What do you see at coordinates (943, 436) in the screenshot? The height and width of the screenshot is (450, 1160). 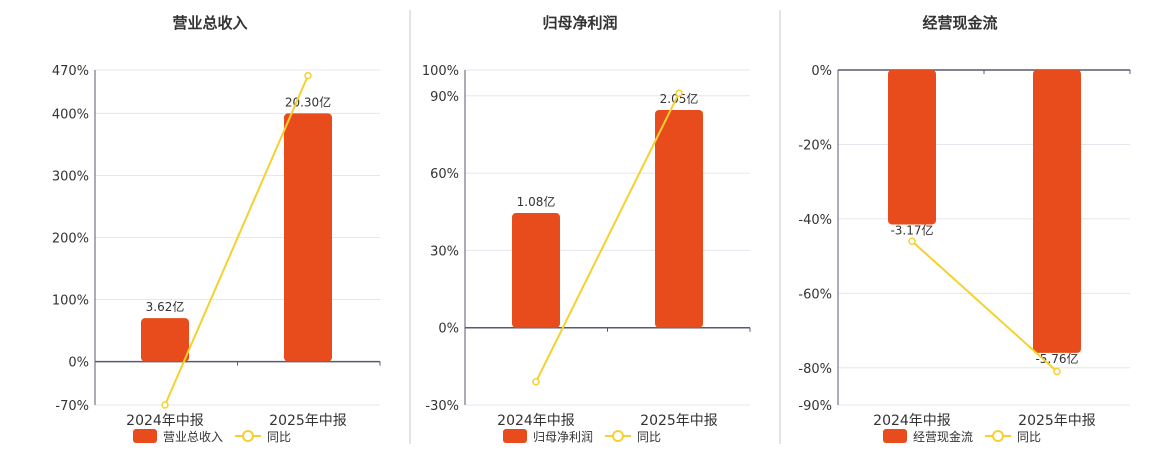 I see `legend-bar-label: 经营现金流` at bounding box center [943, 436].